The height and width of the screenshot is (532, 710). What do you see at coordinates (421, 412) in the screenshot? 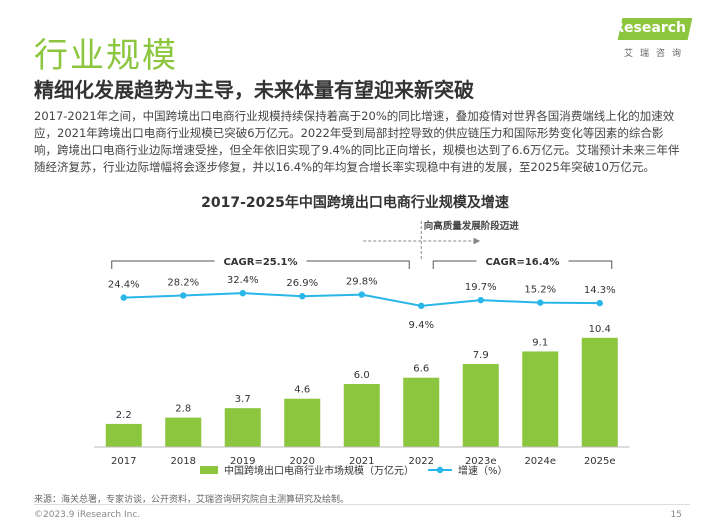
I see `bar-2022` at bounding box center [421, 412].